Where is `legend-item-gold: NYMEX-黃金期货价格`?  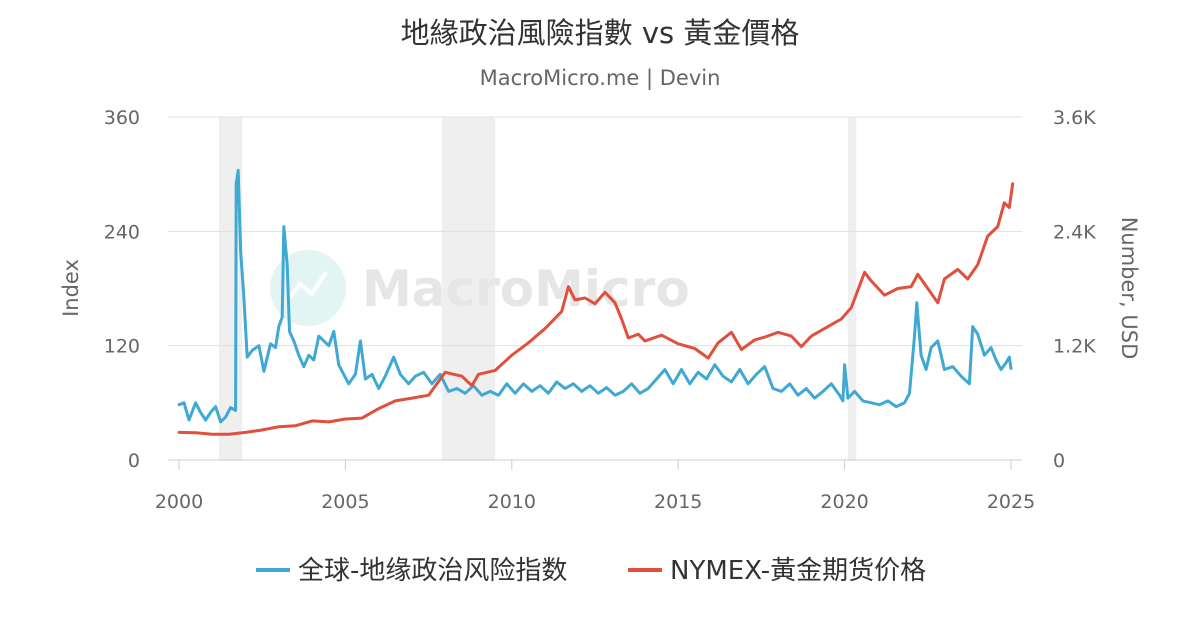
legend-item-gold: NYMEX-黃金期货价格 is located at coordinates (777, 571).